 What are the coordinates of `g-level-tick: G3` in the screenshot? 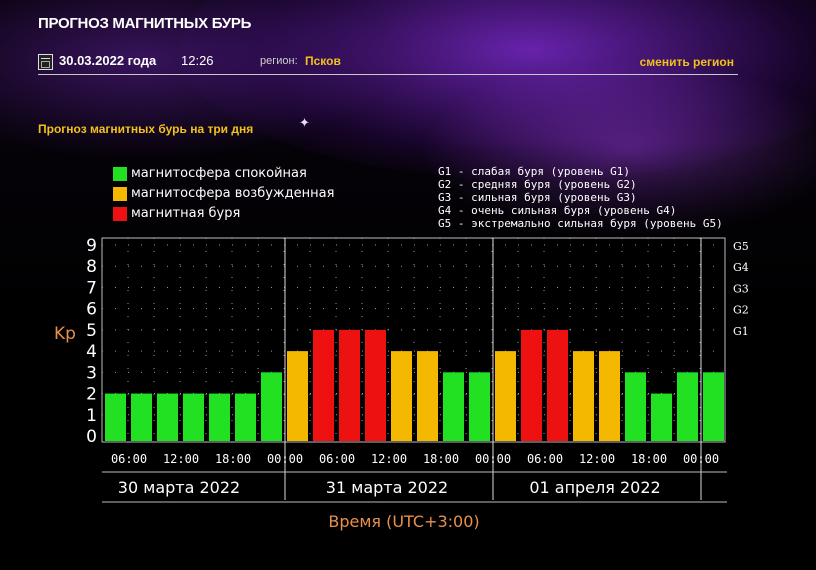 It's located at (741, 288).